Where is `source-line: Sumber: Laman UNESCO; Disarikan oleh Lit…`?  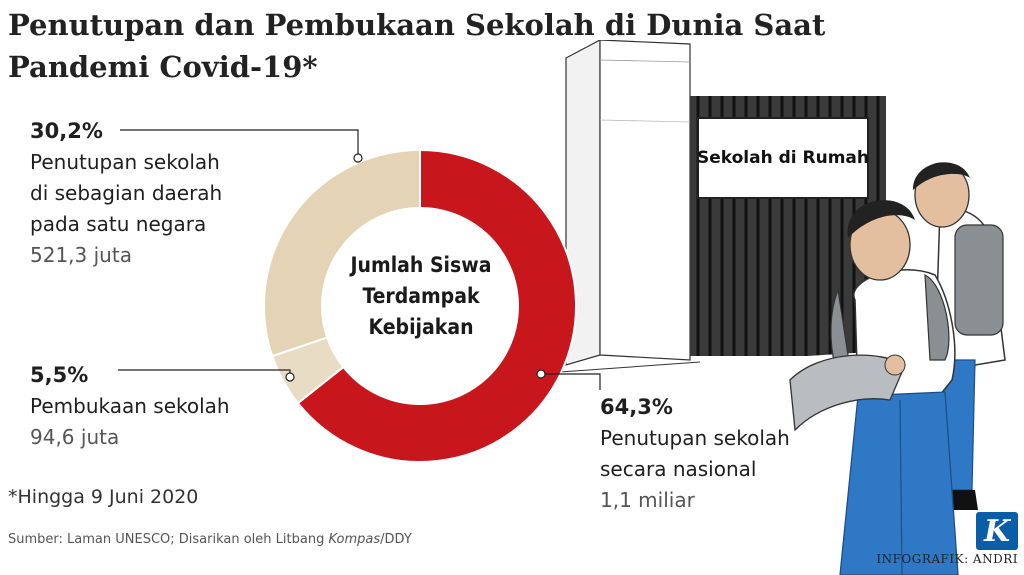
source-line: Sumber: Laman UNESCO; Disarikan oleh Lit… is located at coordinates (210, 539).